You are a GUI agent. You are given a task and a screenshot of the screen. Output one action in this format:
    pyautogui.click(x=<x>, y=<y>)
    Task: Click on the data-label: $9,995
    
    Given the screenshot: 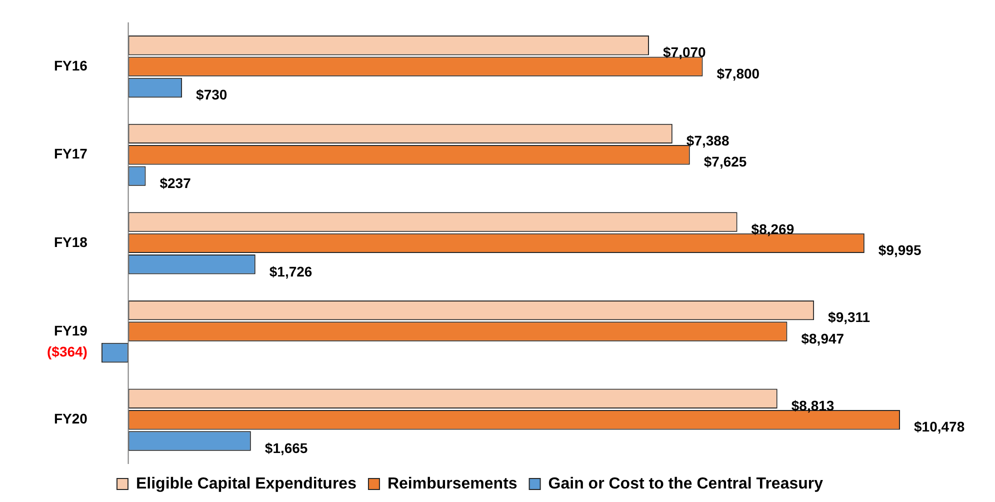 What is the action you would take?
    pyautogui.click(x=900, y=250)
    